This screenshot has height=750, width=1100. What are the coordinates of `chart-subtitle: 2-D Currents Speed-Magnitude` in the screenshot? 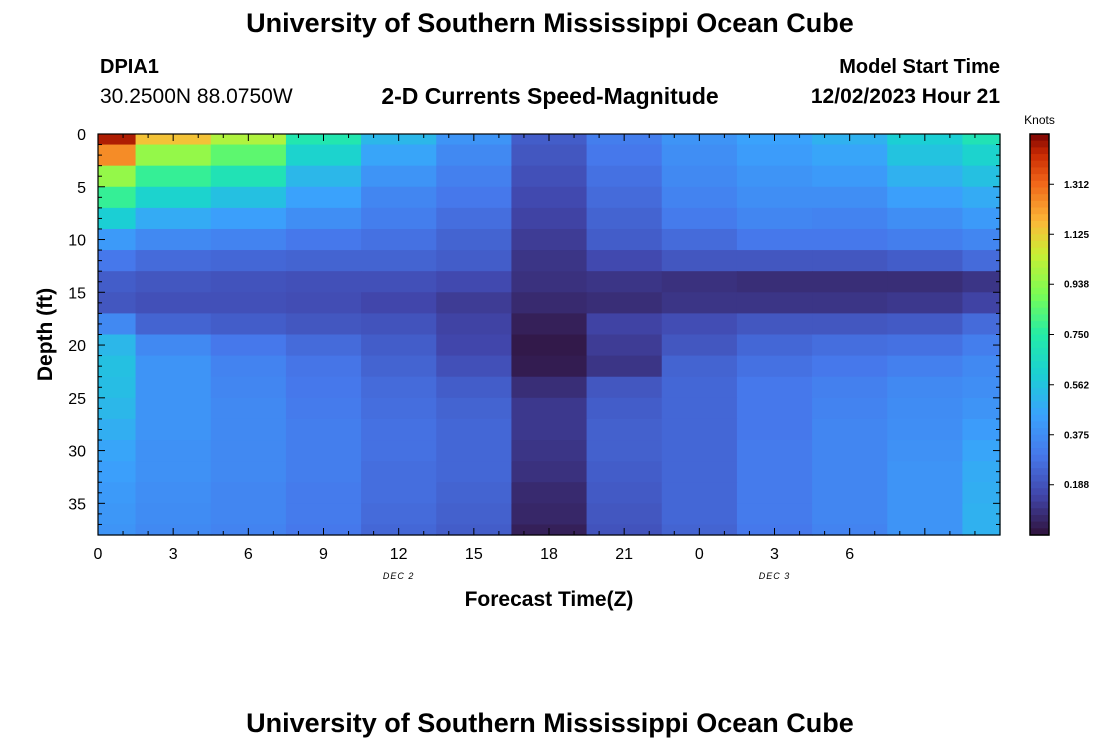 It's located at (550, 96).